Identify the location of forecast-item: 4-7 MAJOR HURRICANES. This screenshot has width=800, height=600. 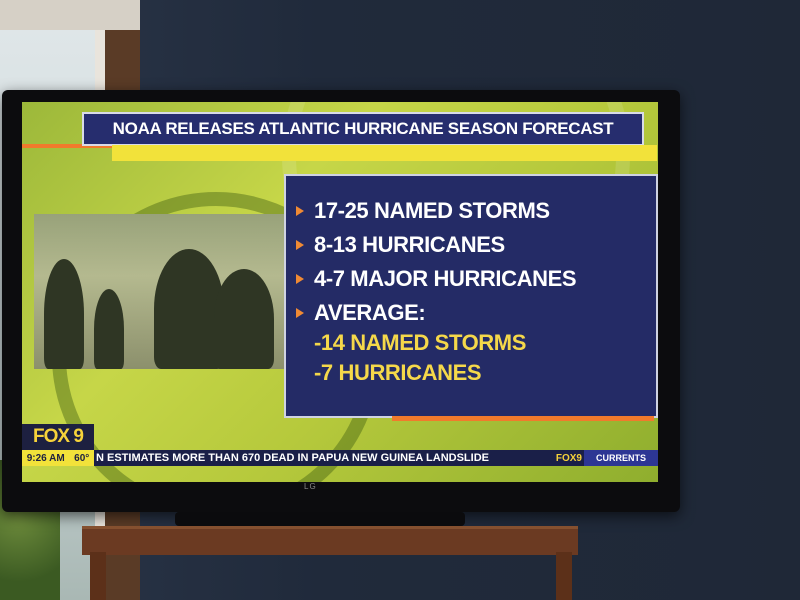
(436, 279).